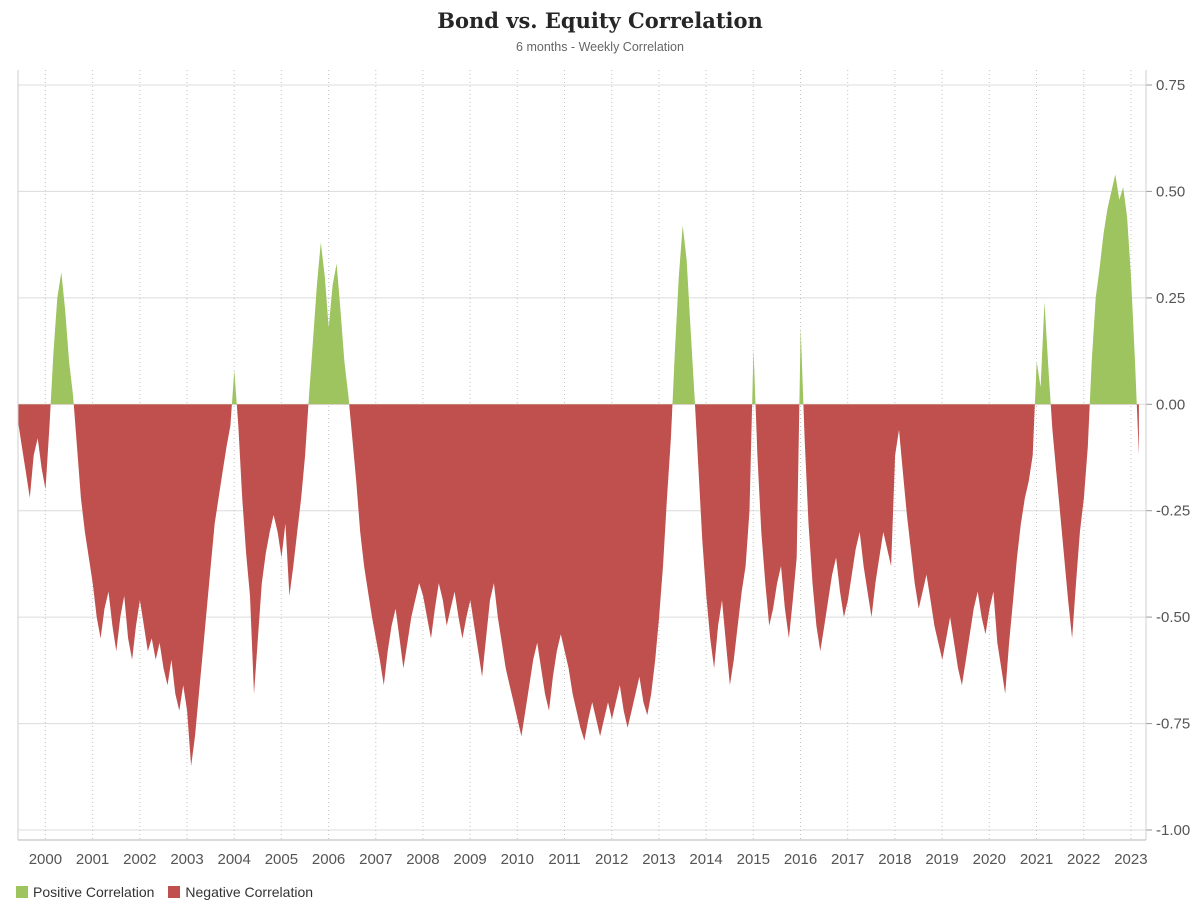 This screenshot has width=1200, height=922. What do you see at coordinates (564, 859) in the screenshot?
I see `x-tick-label: 2011` at bounding box center [564, 859].